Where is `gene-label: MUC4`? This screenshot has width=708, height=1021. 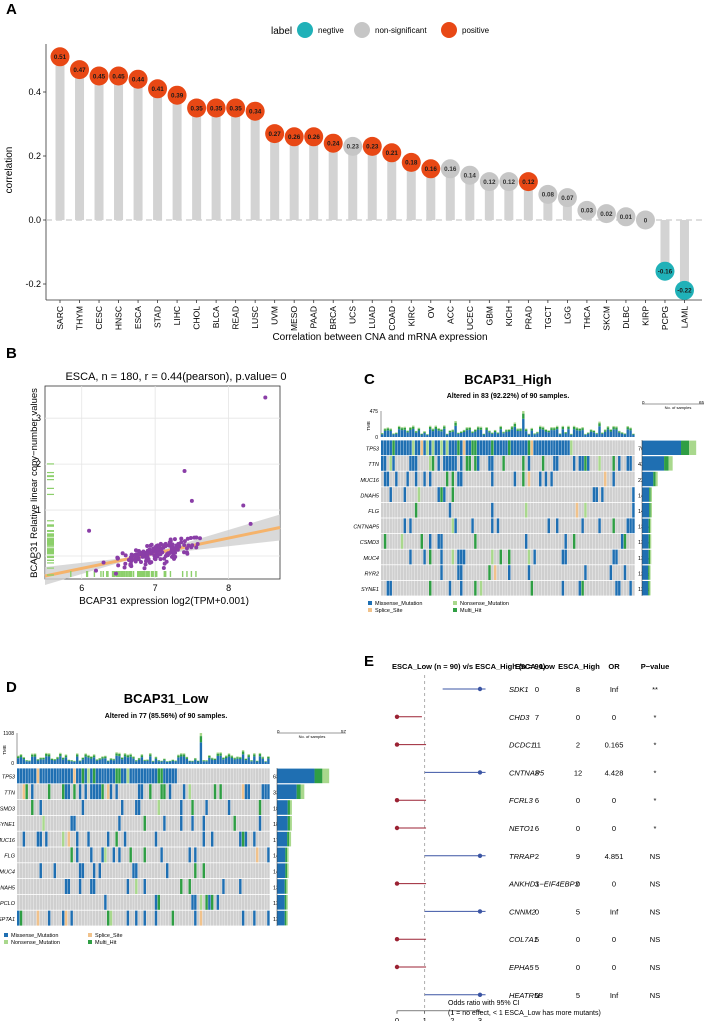 gene-label: MUC4 is located at coordinates (371, 559).